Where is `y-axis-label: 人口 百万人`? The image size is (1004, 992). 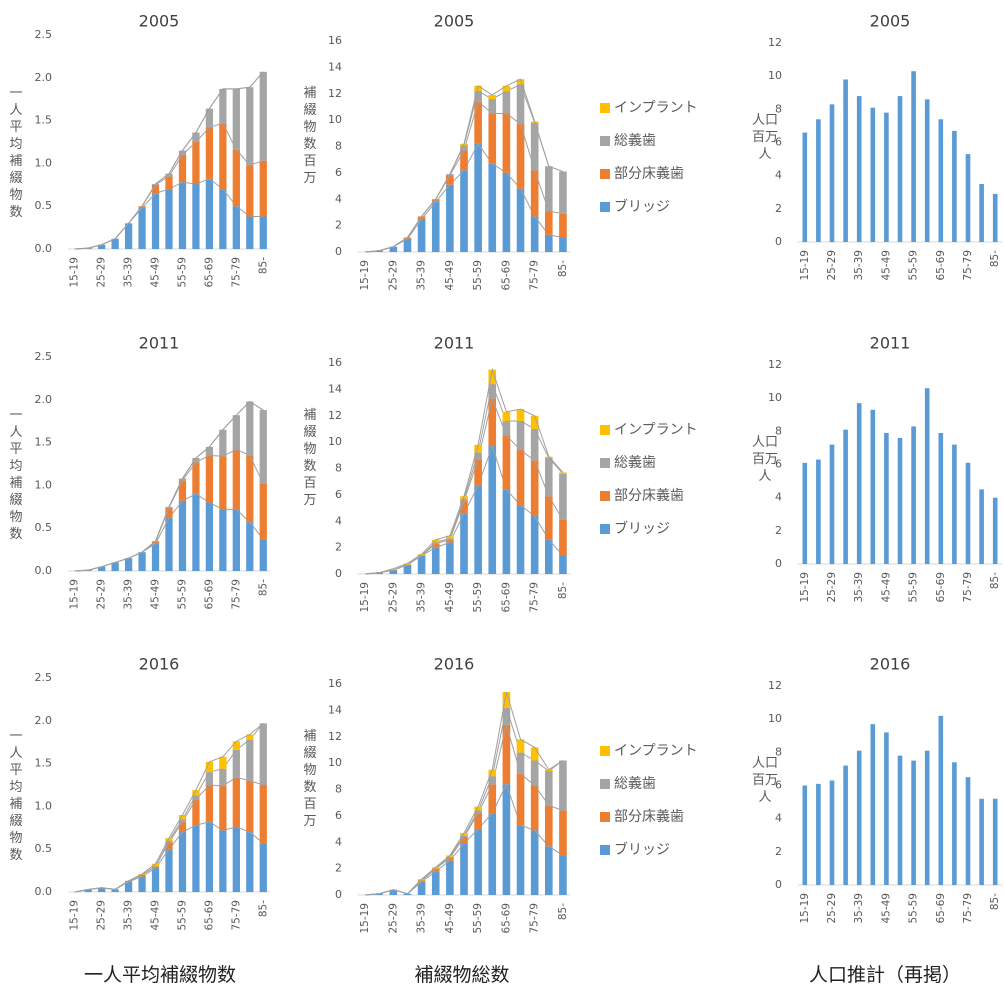
y-axis-label: 人口 百万人 is located at coordinates (764, 459).